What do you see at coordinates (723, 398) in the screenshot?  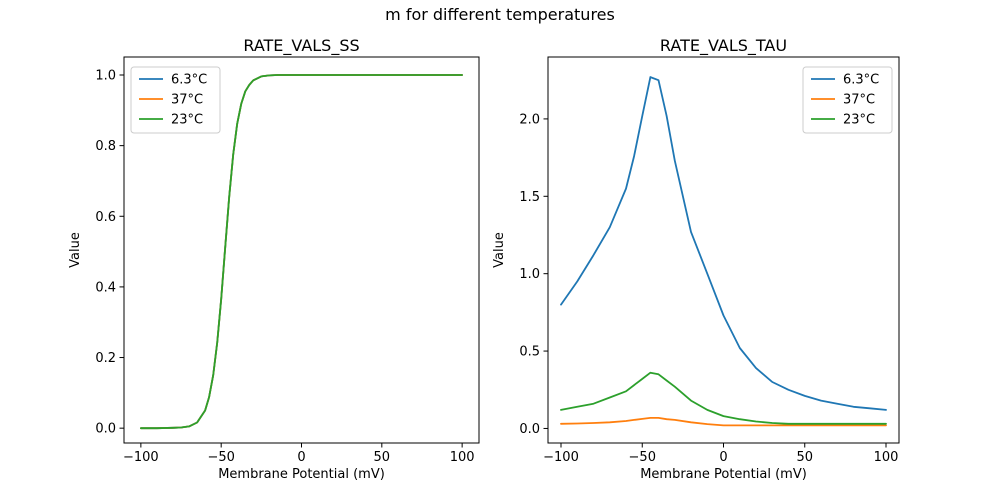 I see `series-line-23-c` at bounding box center [723, 398].